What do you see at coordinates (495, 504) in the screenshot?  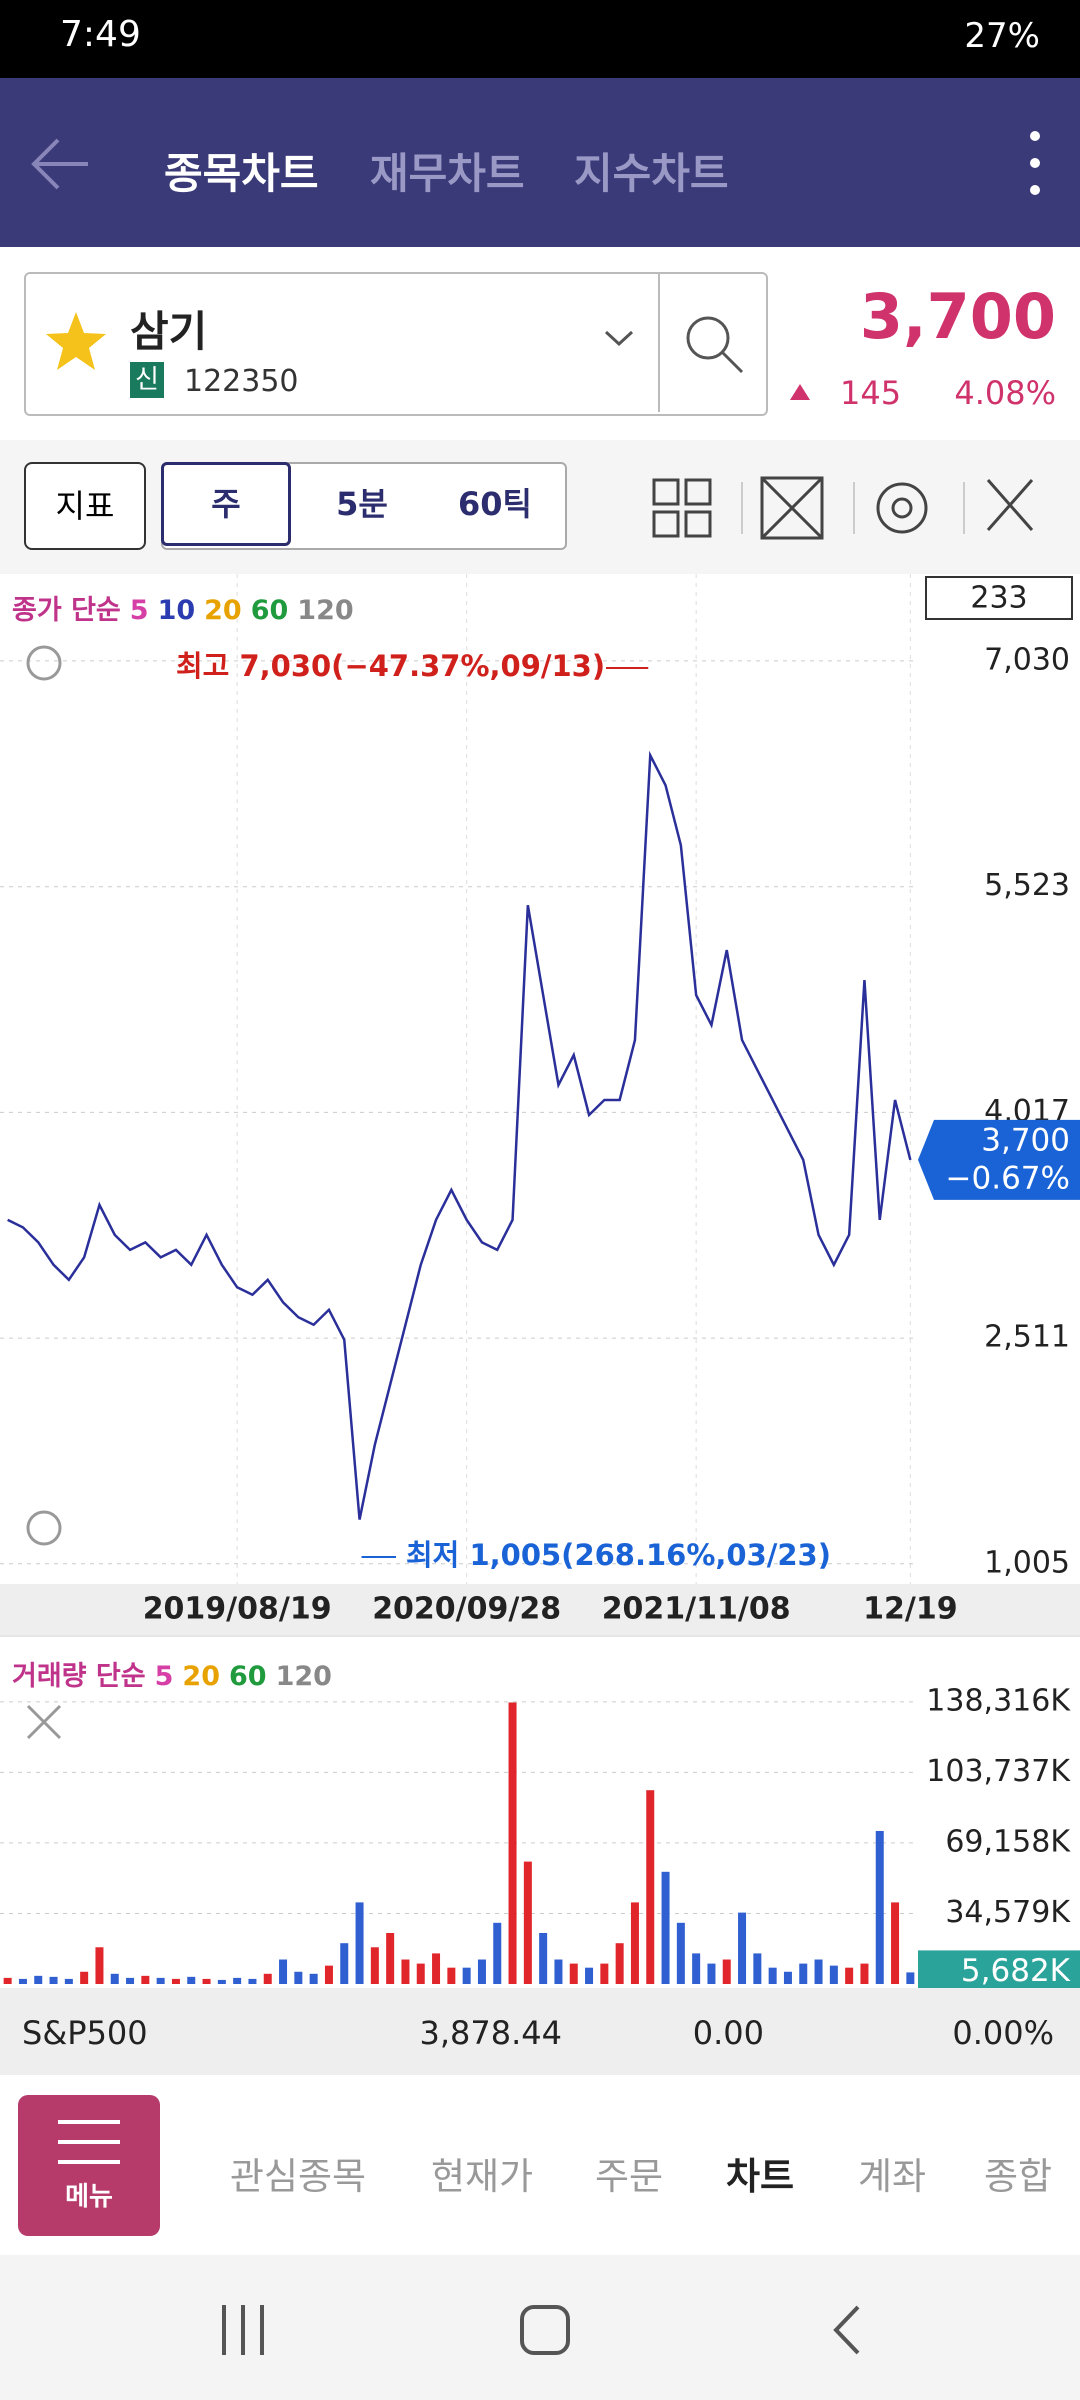 I see `period-button: 60틱` at bounding box center [495, 504].